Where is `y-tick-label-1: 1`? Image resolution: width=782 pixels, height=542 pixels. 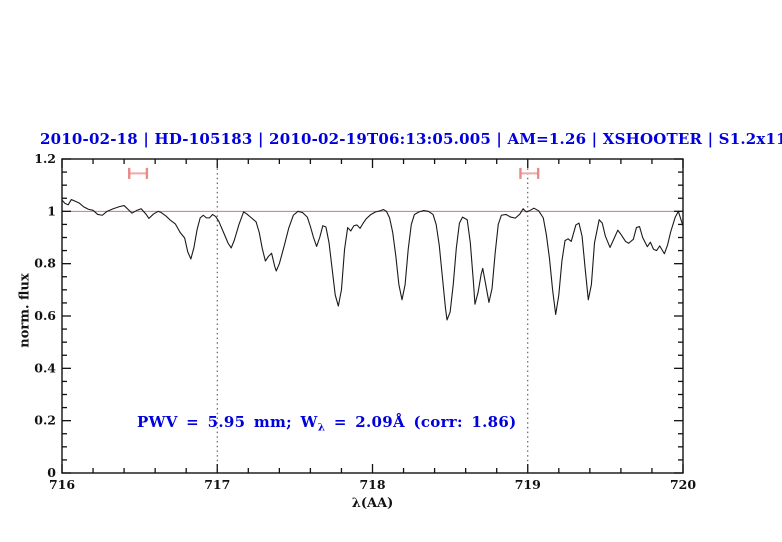 y-tick-label-1: 1 is located at coordinates (51, 210).